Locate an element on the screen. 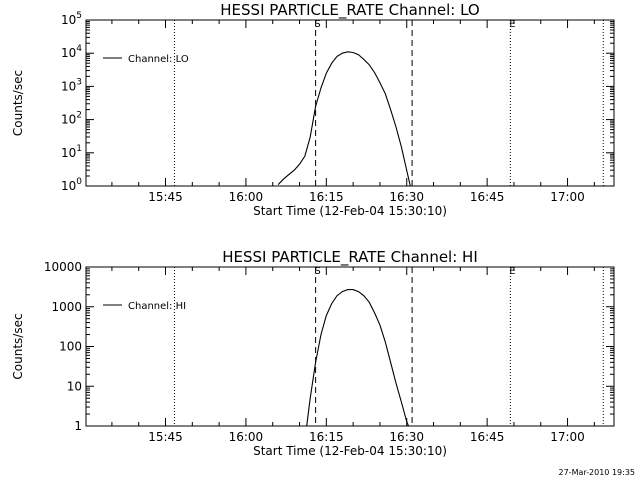 Image resolution: width=640 pixels, height=480 pixels. y-tick-label: 10² is located at coordinates (71, 119).